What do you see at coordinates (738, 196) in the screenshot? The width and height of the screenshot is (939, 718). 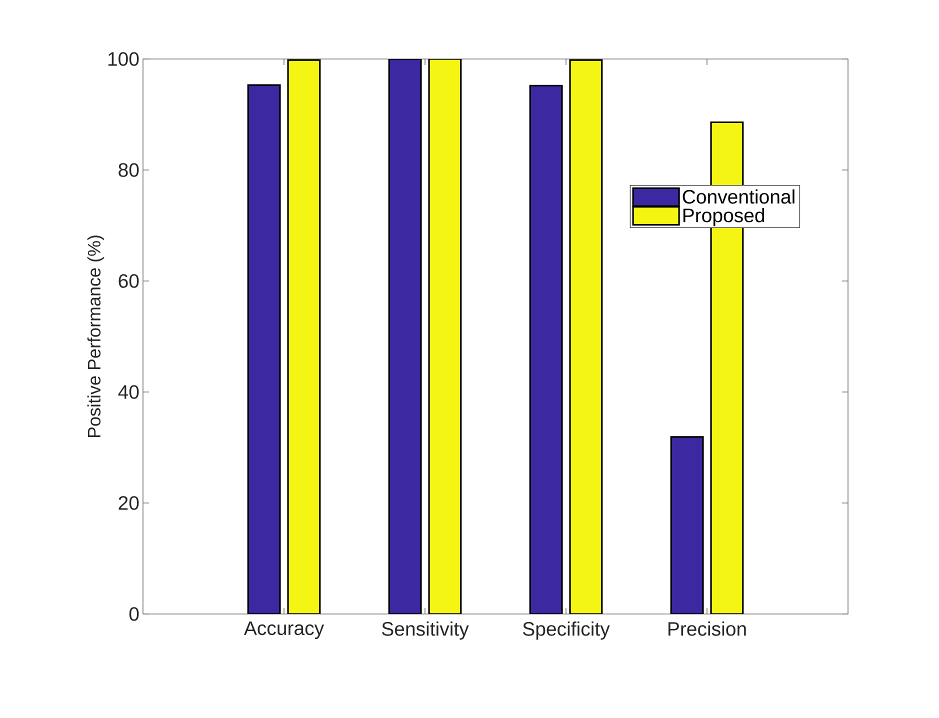 I see `legend-label: Conventional` at bounding box center [738, 196].